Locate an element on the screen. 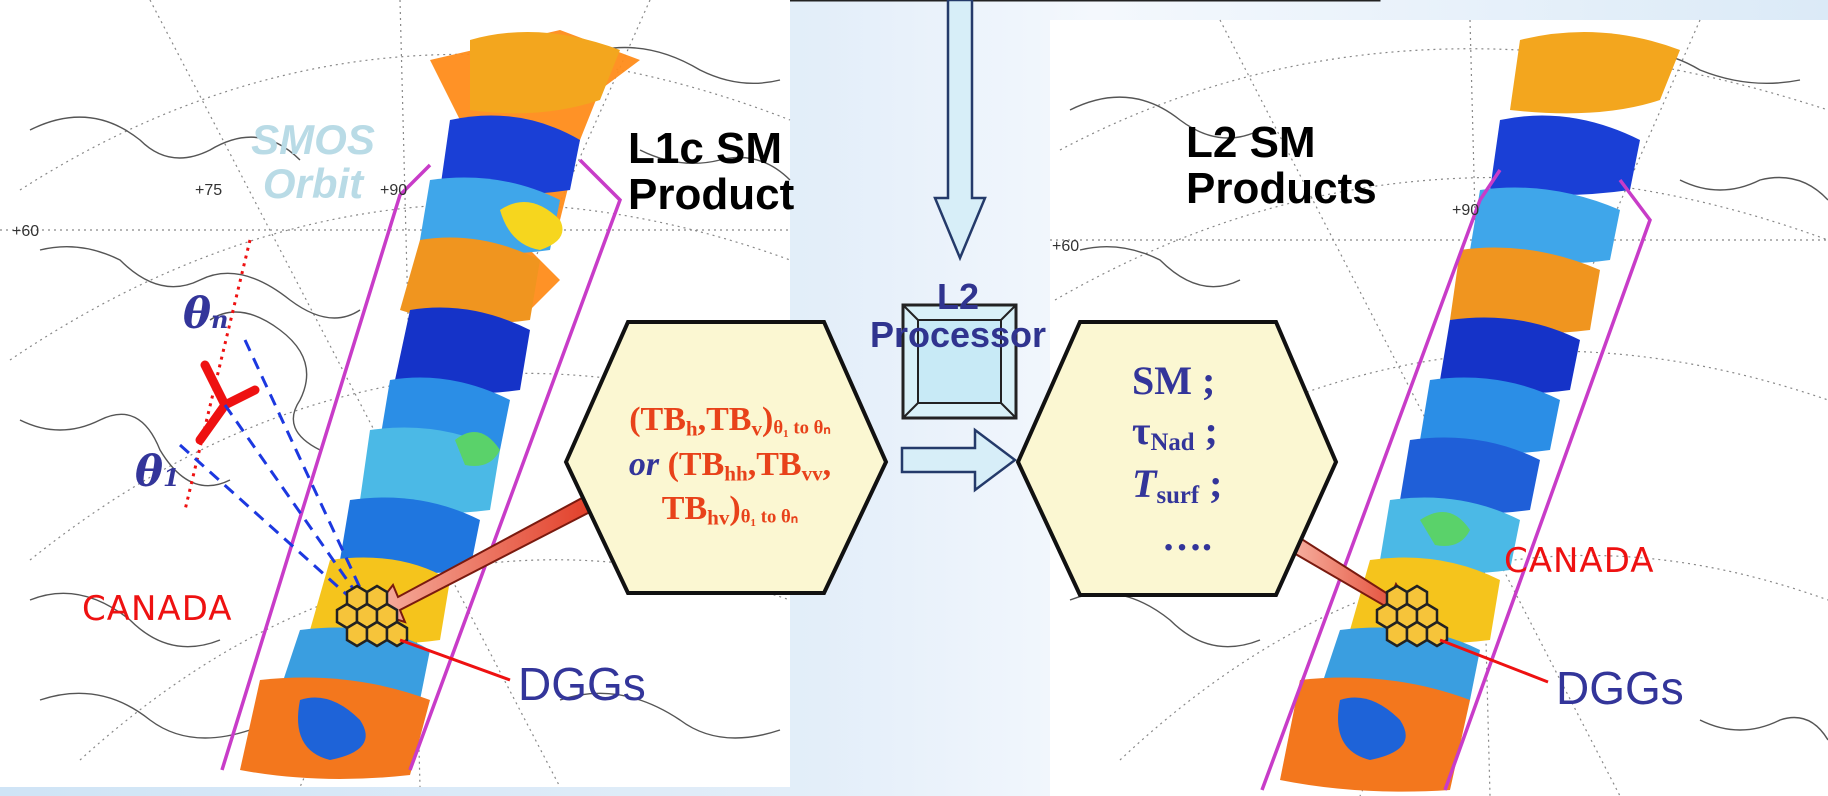 The image size is (1828, 796). right-map-title-line2: Products is located at coordinates (1281, 189).